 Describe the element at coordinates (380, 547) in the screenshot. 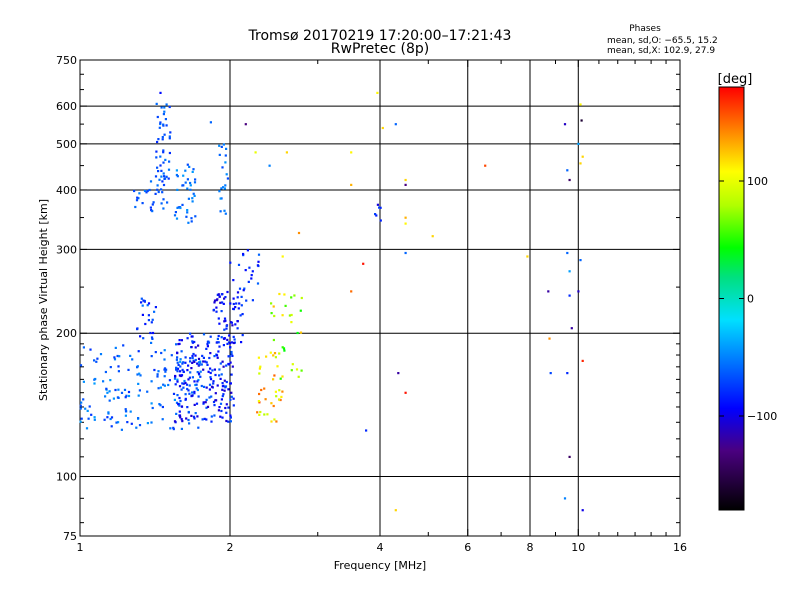

I see `x-tick-label: 4` at that location.